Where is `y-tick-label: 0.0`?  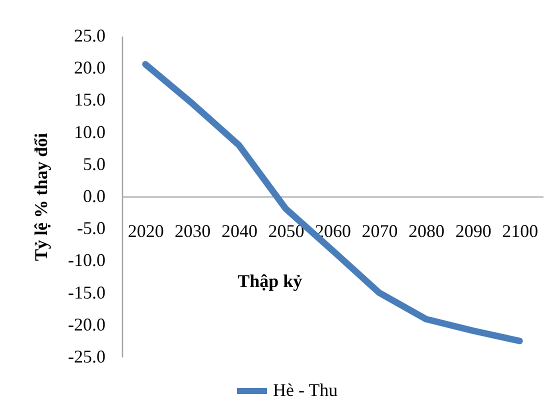
y-tick-label: 0.0 is located at coordinates (94, 196).